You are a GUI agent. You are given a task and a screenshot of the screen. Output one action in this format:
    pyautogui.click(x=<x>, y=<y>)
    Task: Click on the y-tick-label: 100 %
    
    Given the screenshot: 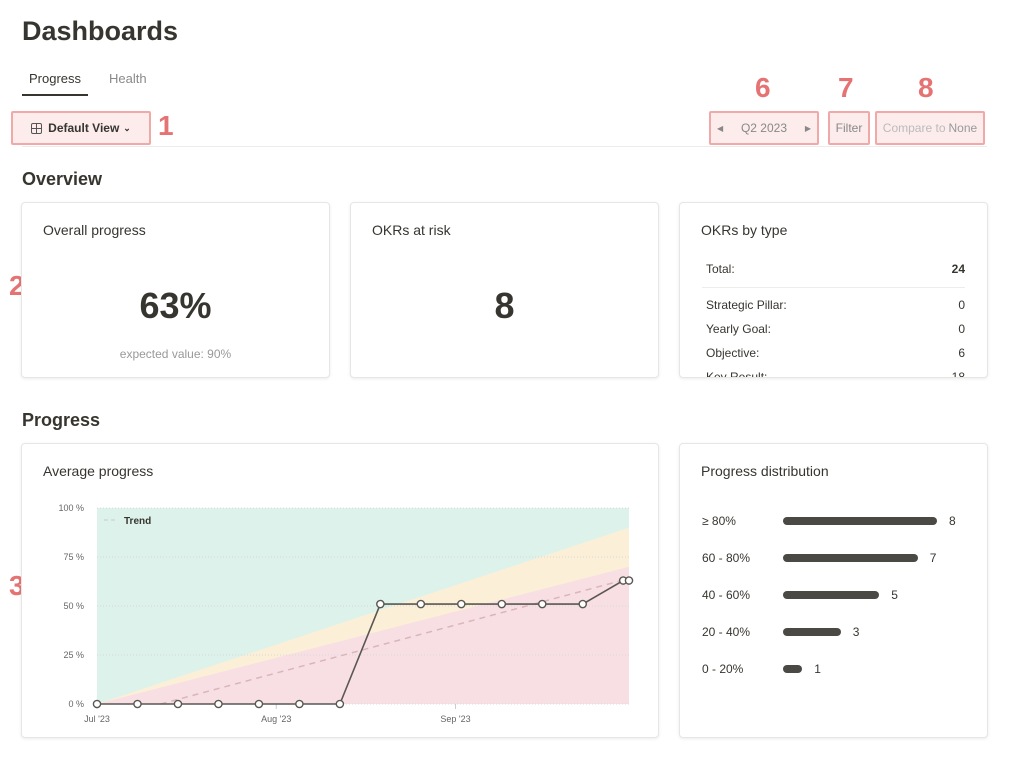 What is the action you would take?
    pyautogui.click(x=71, y=508)
    